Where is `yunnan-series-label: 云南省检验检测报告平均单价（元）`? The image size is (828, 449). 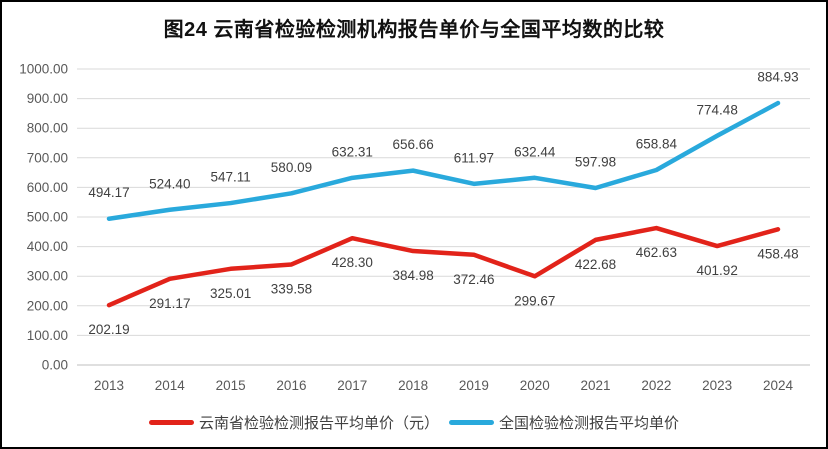 yunnan-series-label: 云南省检验检测报告平均单价（元） is located at coordinates (318, 423).